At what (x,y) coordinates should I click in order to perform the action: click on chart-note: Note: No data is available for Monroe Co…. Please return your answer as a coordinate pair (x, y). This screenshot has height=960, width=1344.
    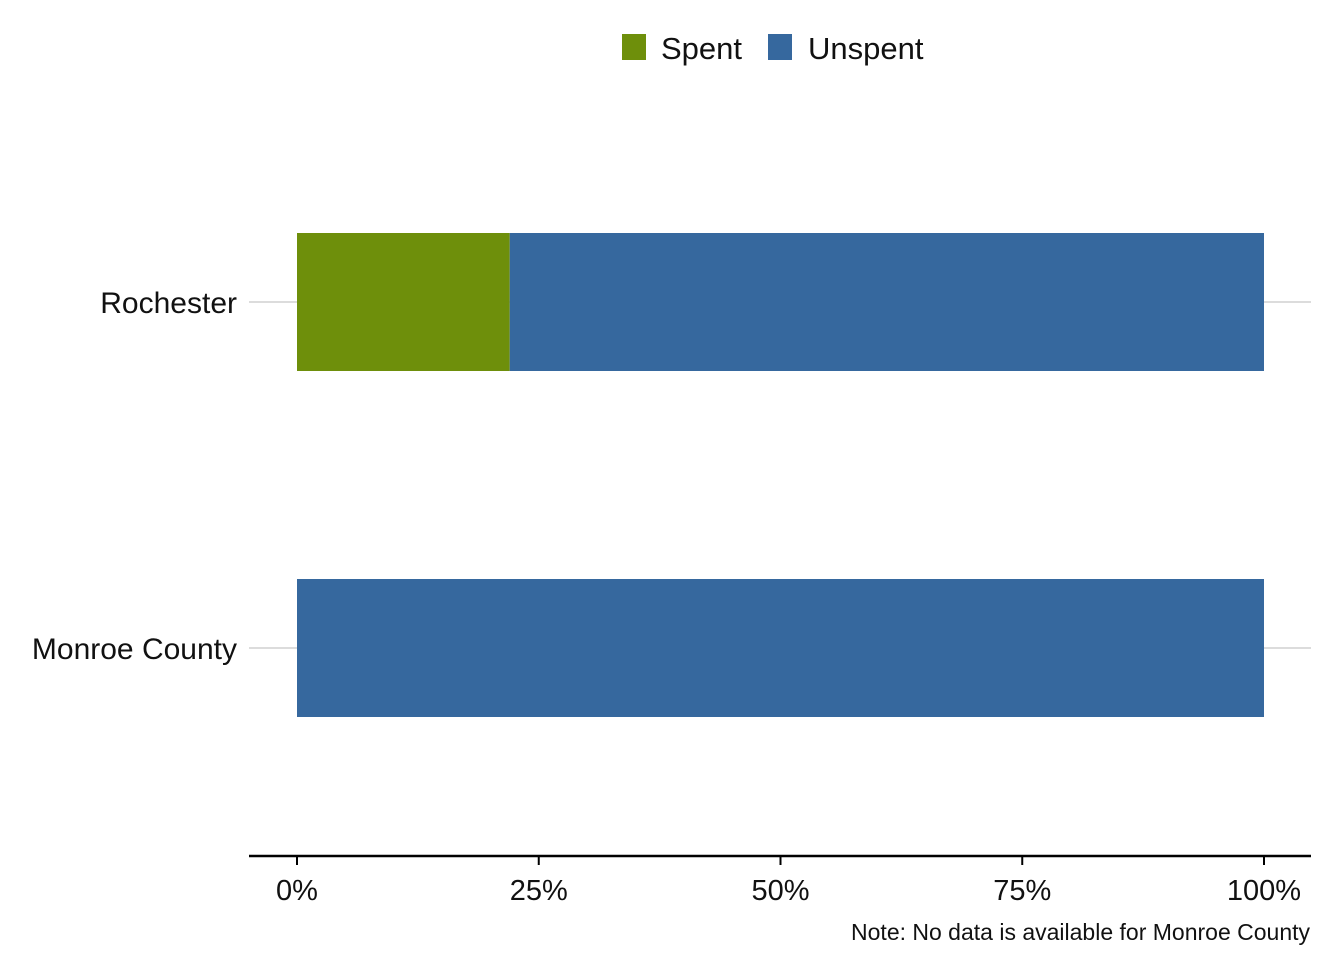
    Looking at the image, I should click on (1080, 932).